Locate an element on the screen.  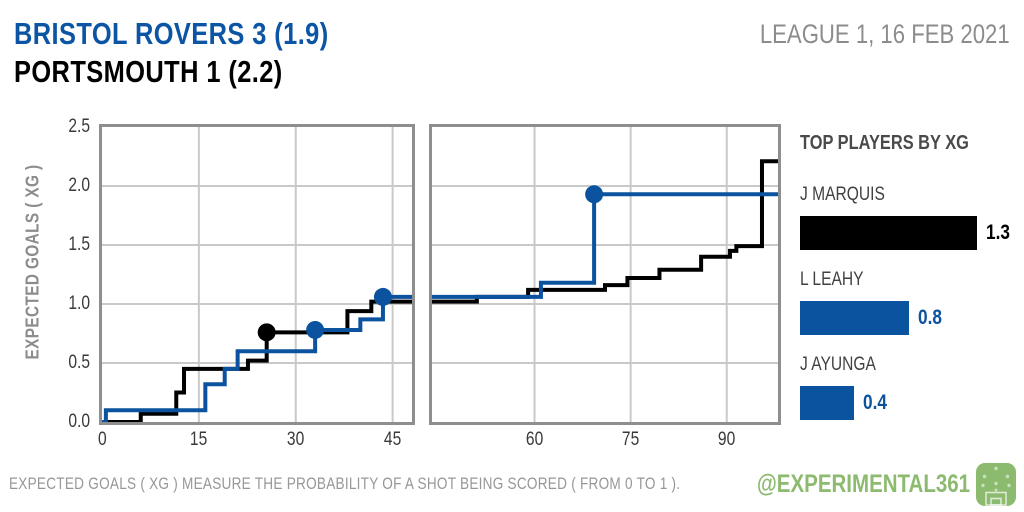
top-players-title: TOP PLAYERS BY XG is located at coordinates (903, 143).